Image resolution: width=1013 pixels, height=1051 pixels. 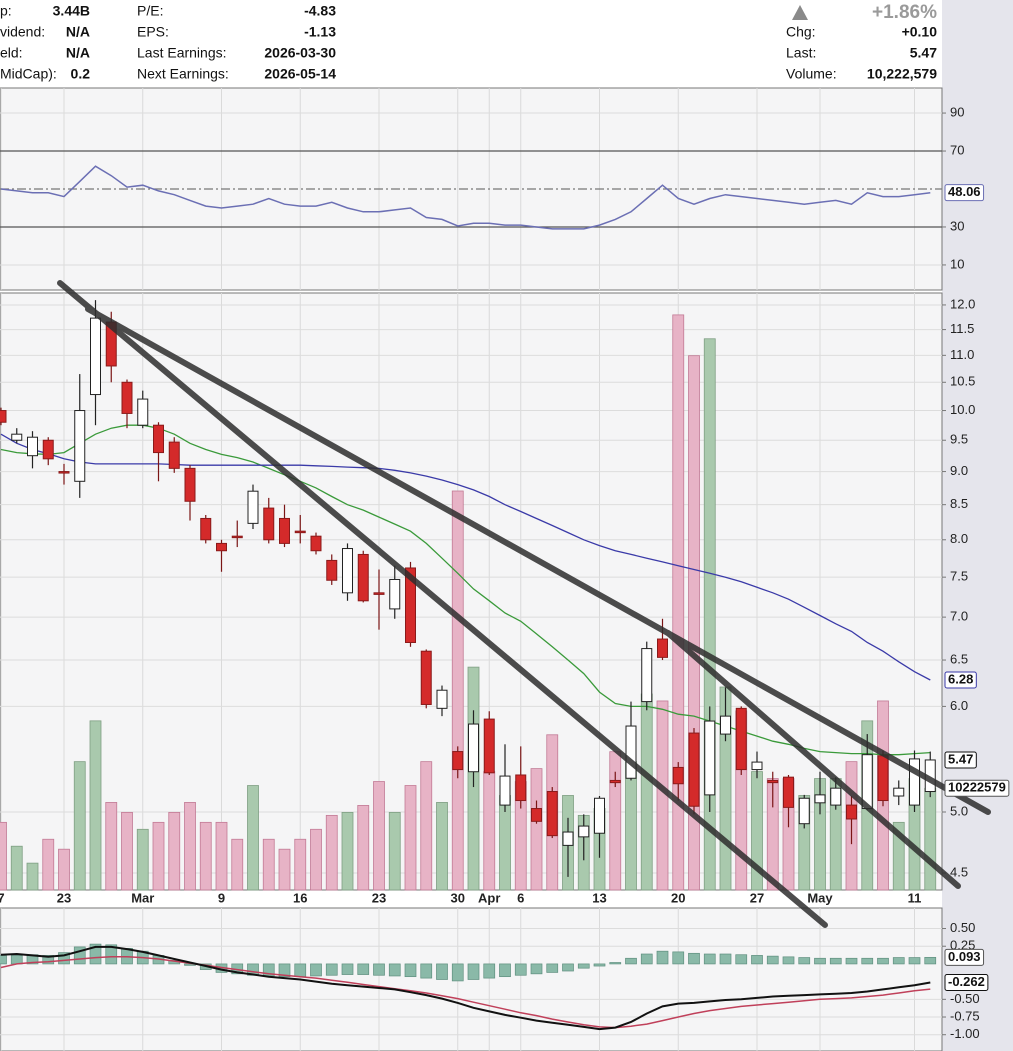 What do you see at coordinates (959, 576) in the screenshot?
I see `y-tick-label: 7.5` at bounding box center [959, 576].